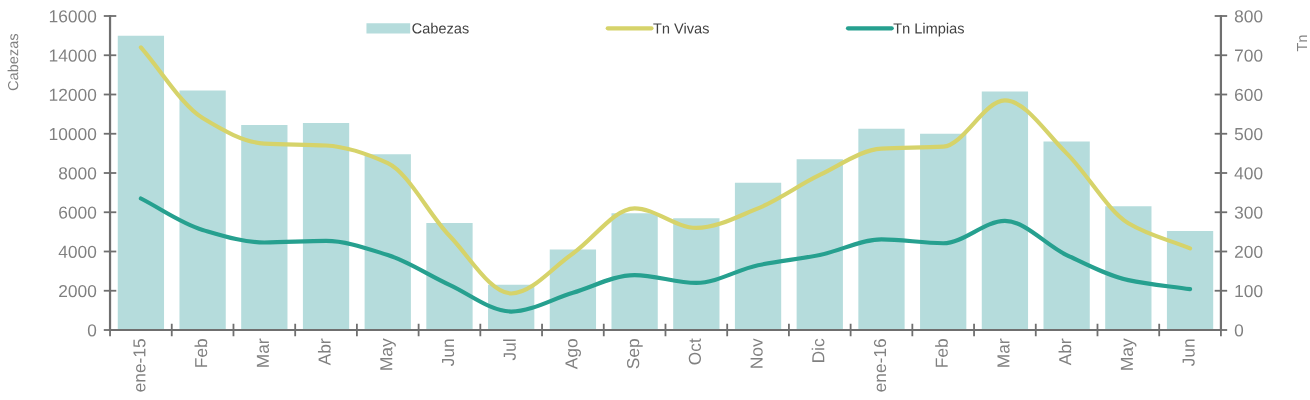  Describe the element at coordinates (139, 365) in the screenshot. I see `x-tick-label: ene-15` at that location.